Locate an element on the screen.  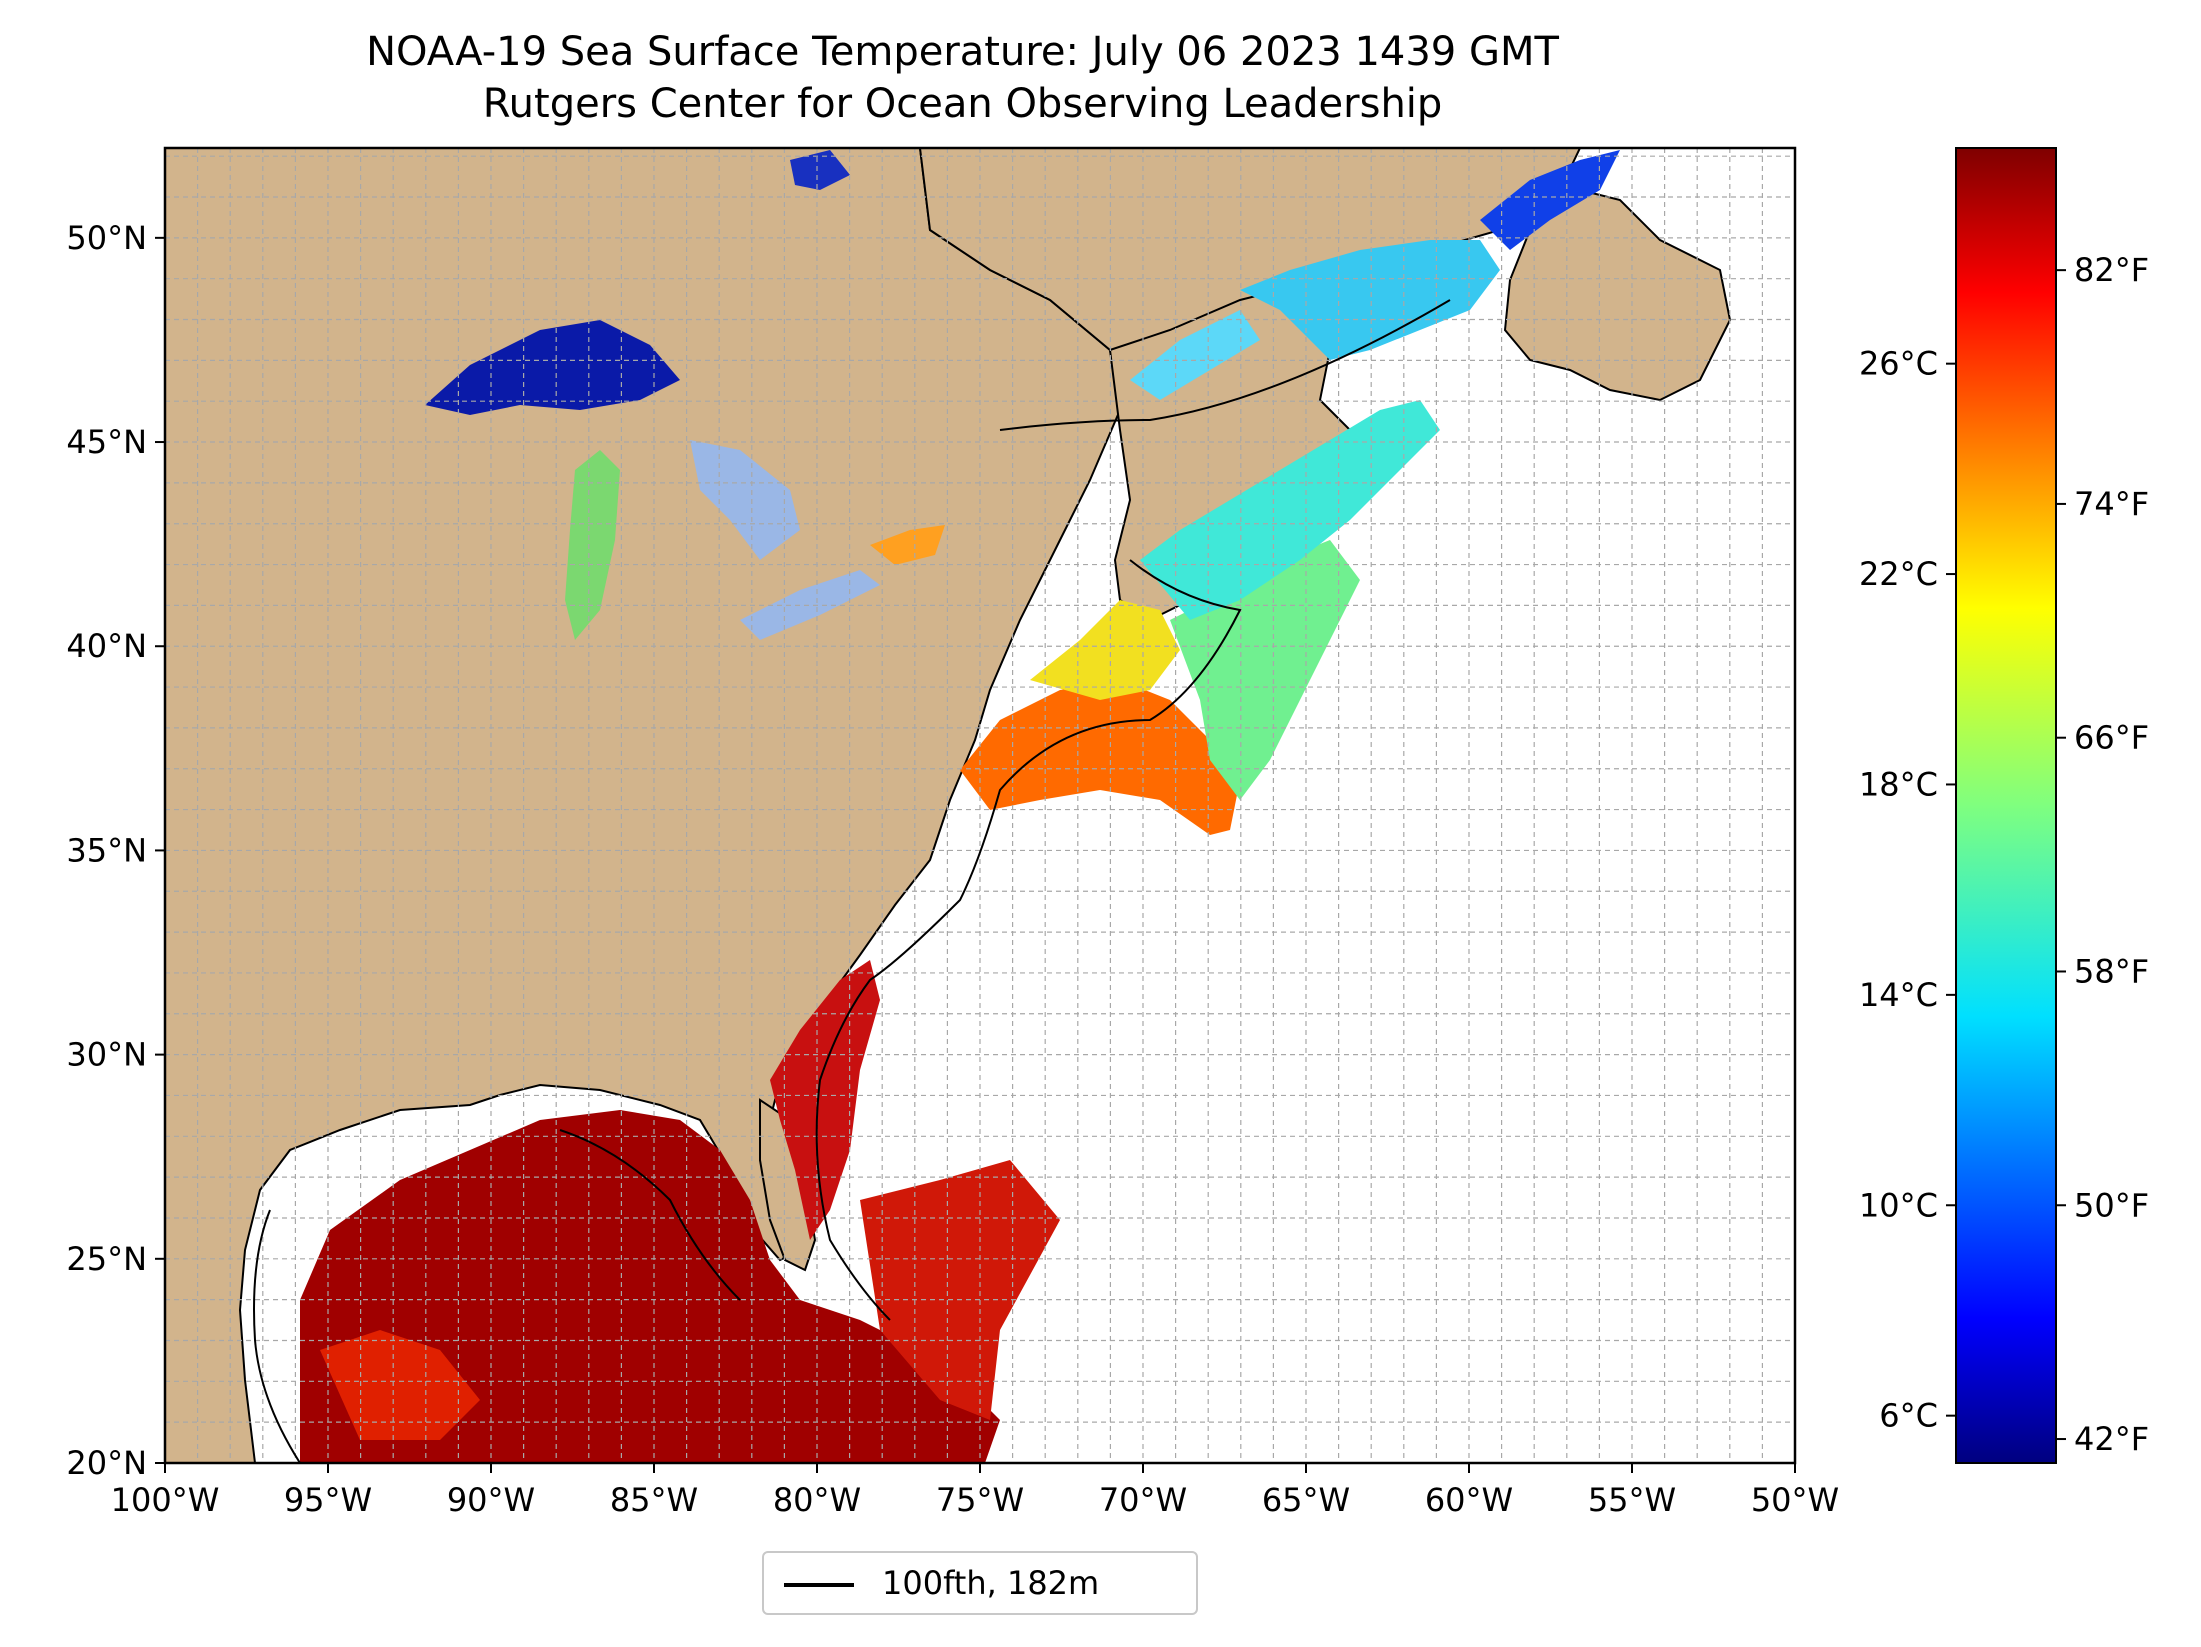
lon-tick-label: 65°W is located at coordinates (1306, 1500).